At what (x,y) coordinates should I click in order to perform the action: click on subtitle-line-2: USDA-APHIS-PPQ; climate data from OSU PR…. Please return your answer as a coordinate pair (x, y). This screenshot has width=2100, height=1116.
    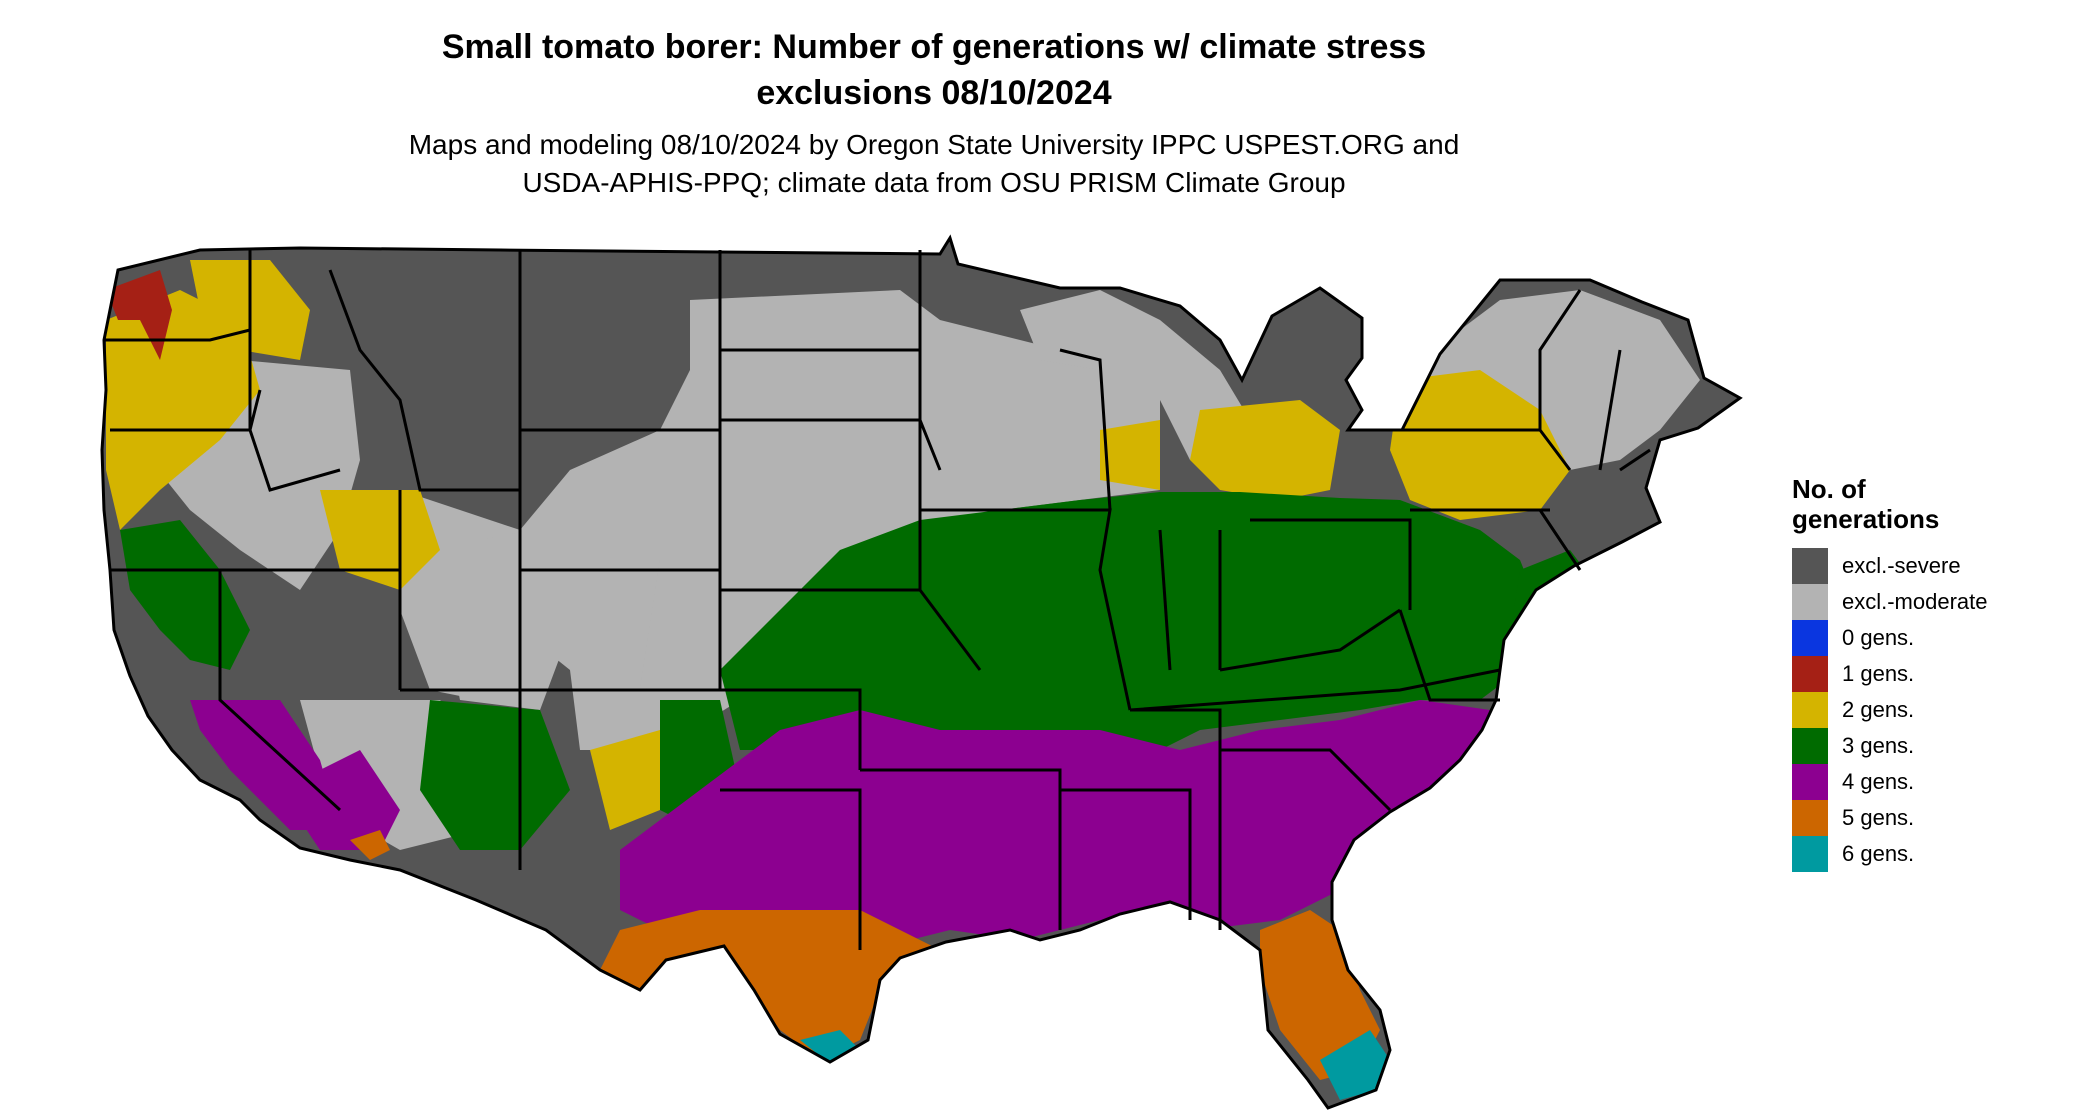
    Looking at the image, I should click on (934, 182).